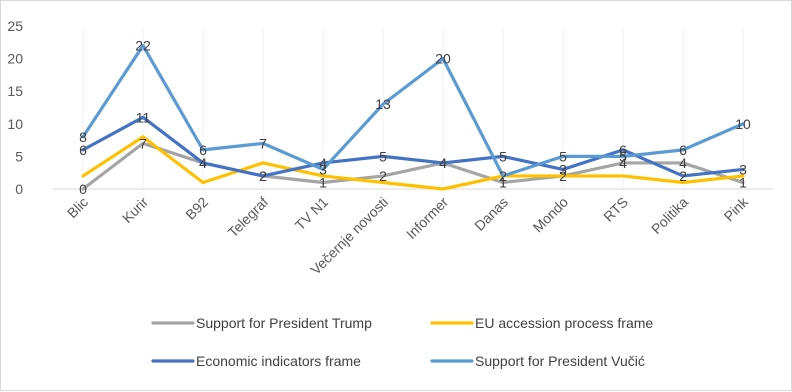  Describe the element at coordinates (143, 117) in the screenshot. I see `data-label: 11` at that location.